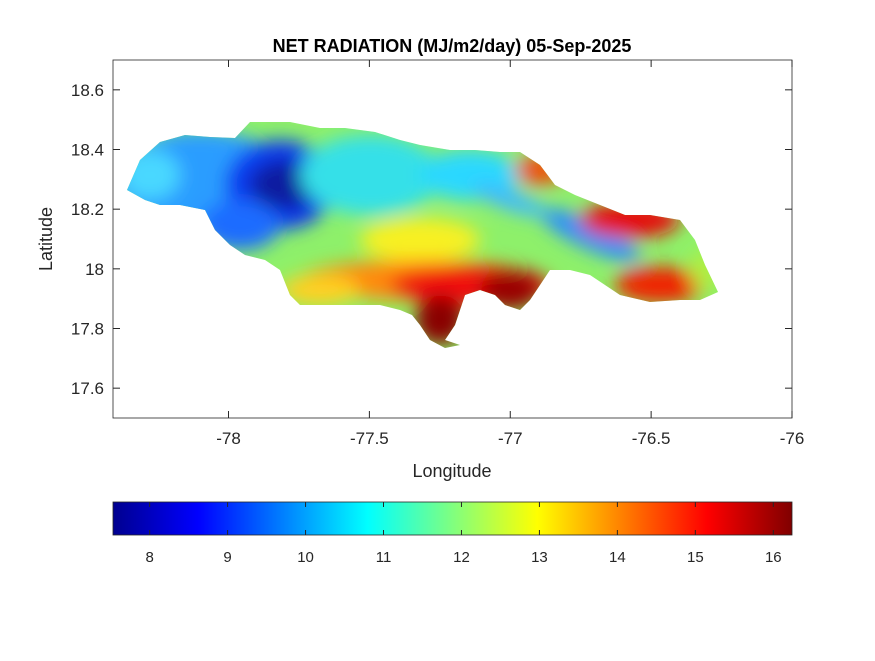 This screenshot has height=661, width=875. What do you see at coordinates (87, 90) in the screenshot?
I see `y-tick-label: 18.6` at bounding box center [87, 90].